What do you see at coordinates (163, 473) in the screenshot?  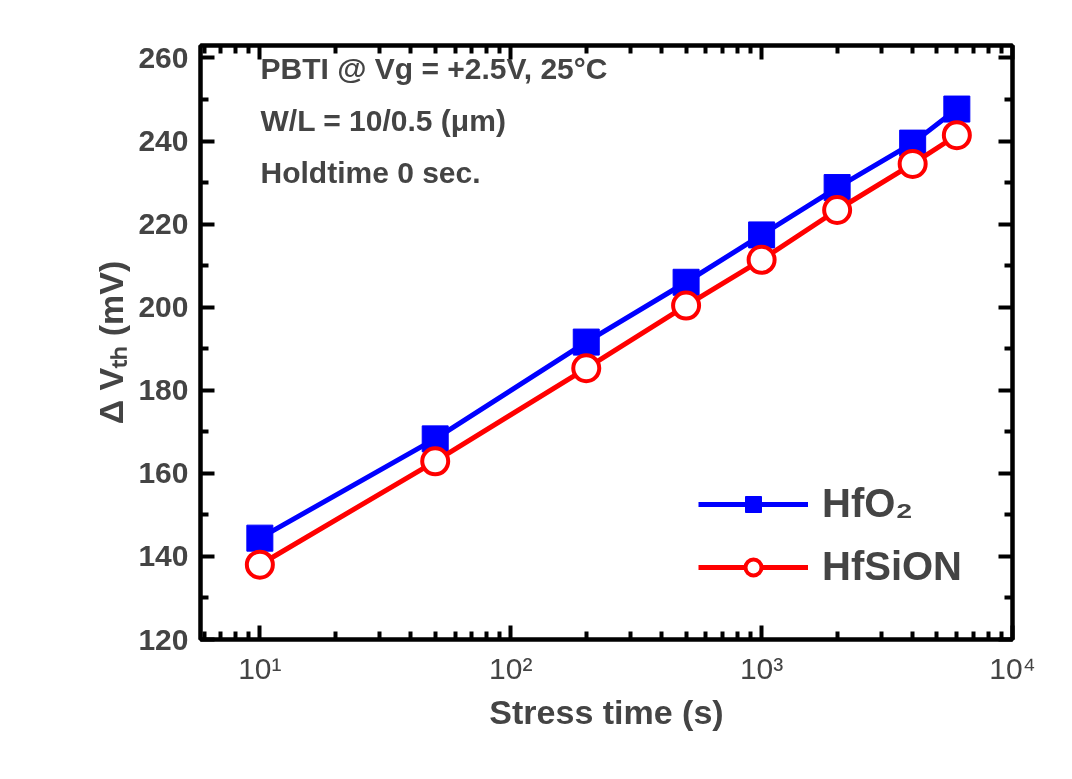 I see `y-tick-label: 160` at bounding box center [163, 473].